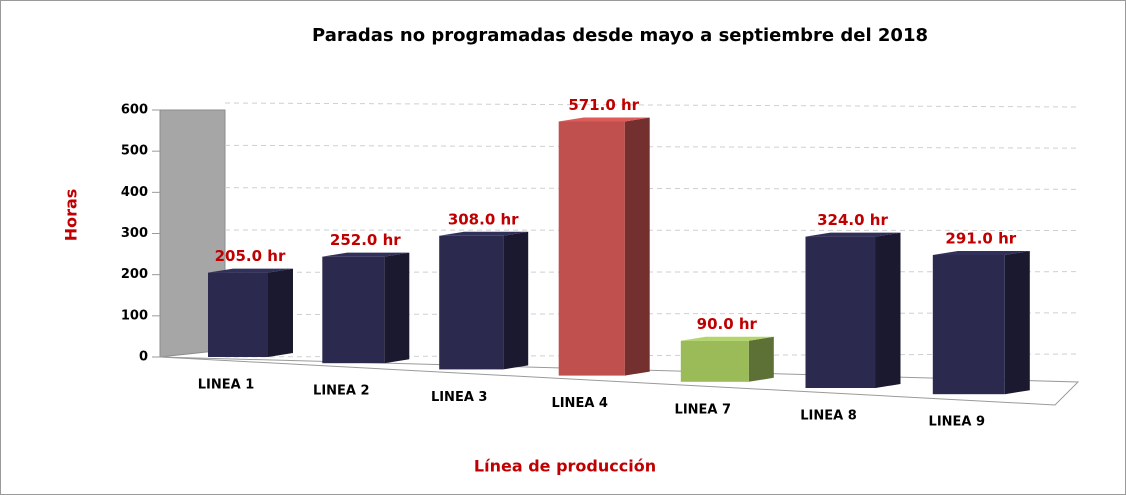 Image resolution: width=1126 pixels, height=495 pixels. I want to click on x-axis-label: Línea de producción, so click(565, 466).